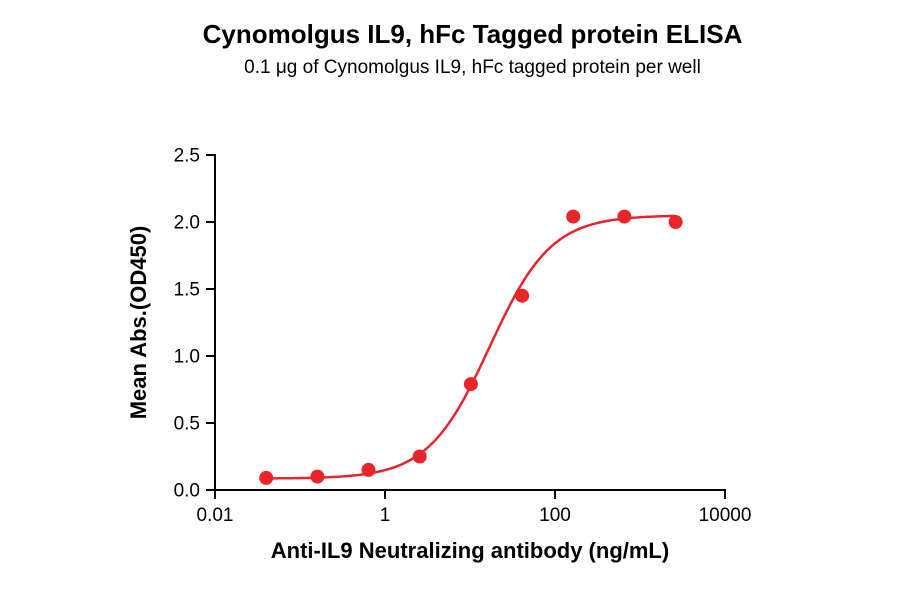 The width and height of the screenshot is (900, 594). Describe the element at coordinates (385, 515) in the screenshot. I see `x-tick-label: 1` at that location.